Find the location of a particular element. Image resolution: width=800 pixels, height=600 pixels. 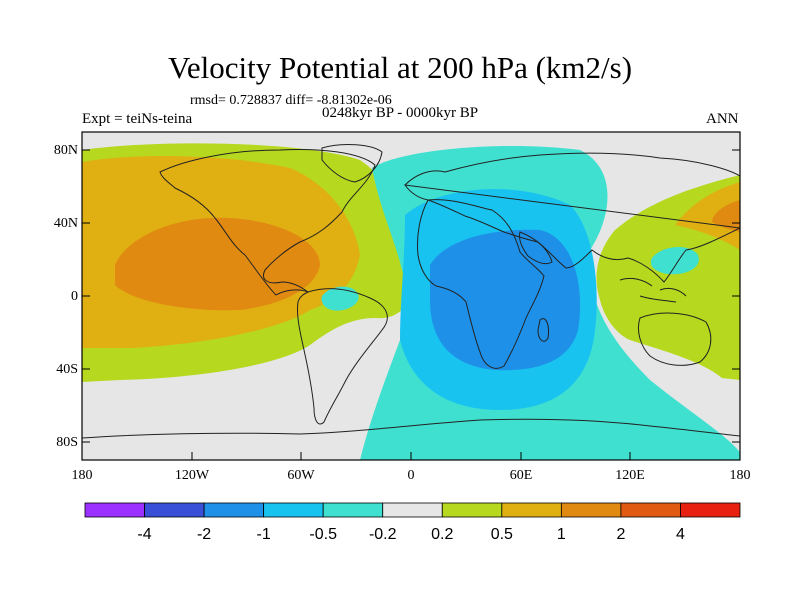

lat-label-80n: 80N is located at coordinates (65, 150).